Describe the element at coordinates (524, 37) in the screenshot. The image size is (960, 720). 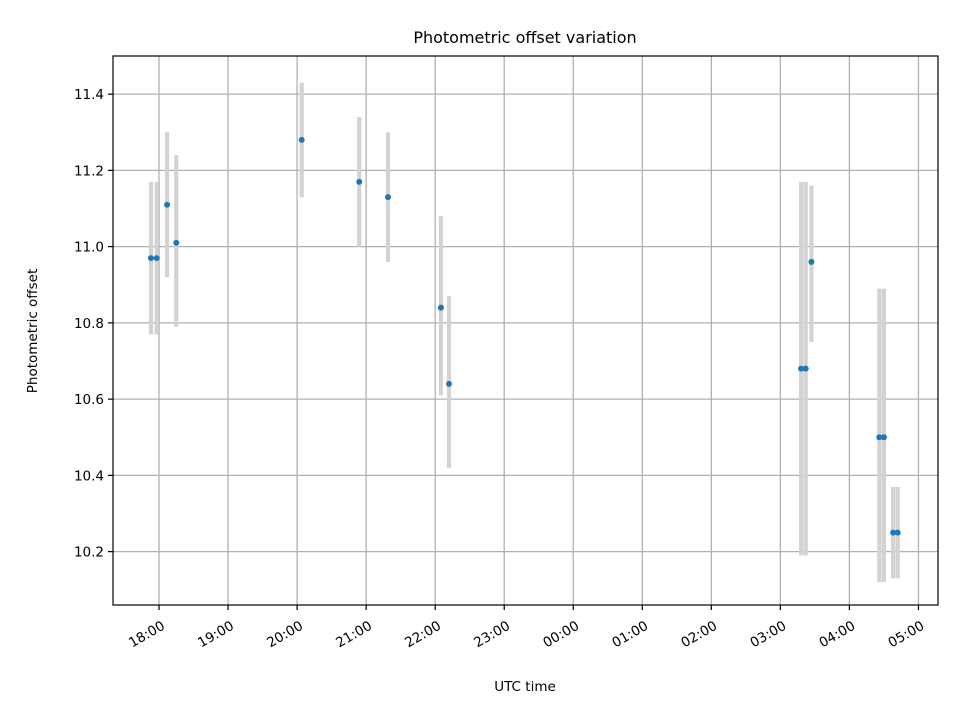
I see `chart-title: Photometric offset variation` at that location.